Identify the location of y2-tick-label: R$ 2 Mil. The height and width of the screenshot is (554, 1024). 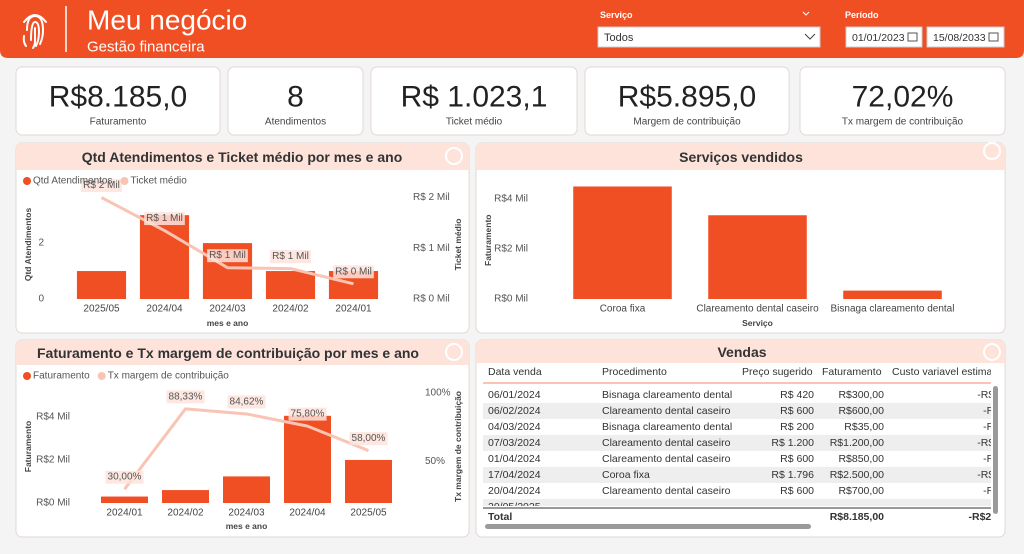
(431, 197).